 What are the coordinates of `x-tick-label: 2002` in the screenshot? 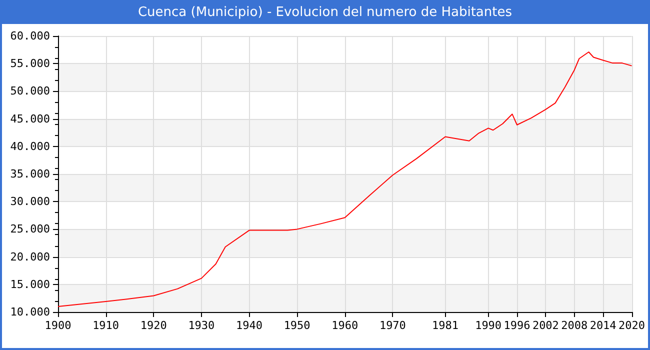 It's located at (545, 325).